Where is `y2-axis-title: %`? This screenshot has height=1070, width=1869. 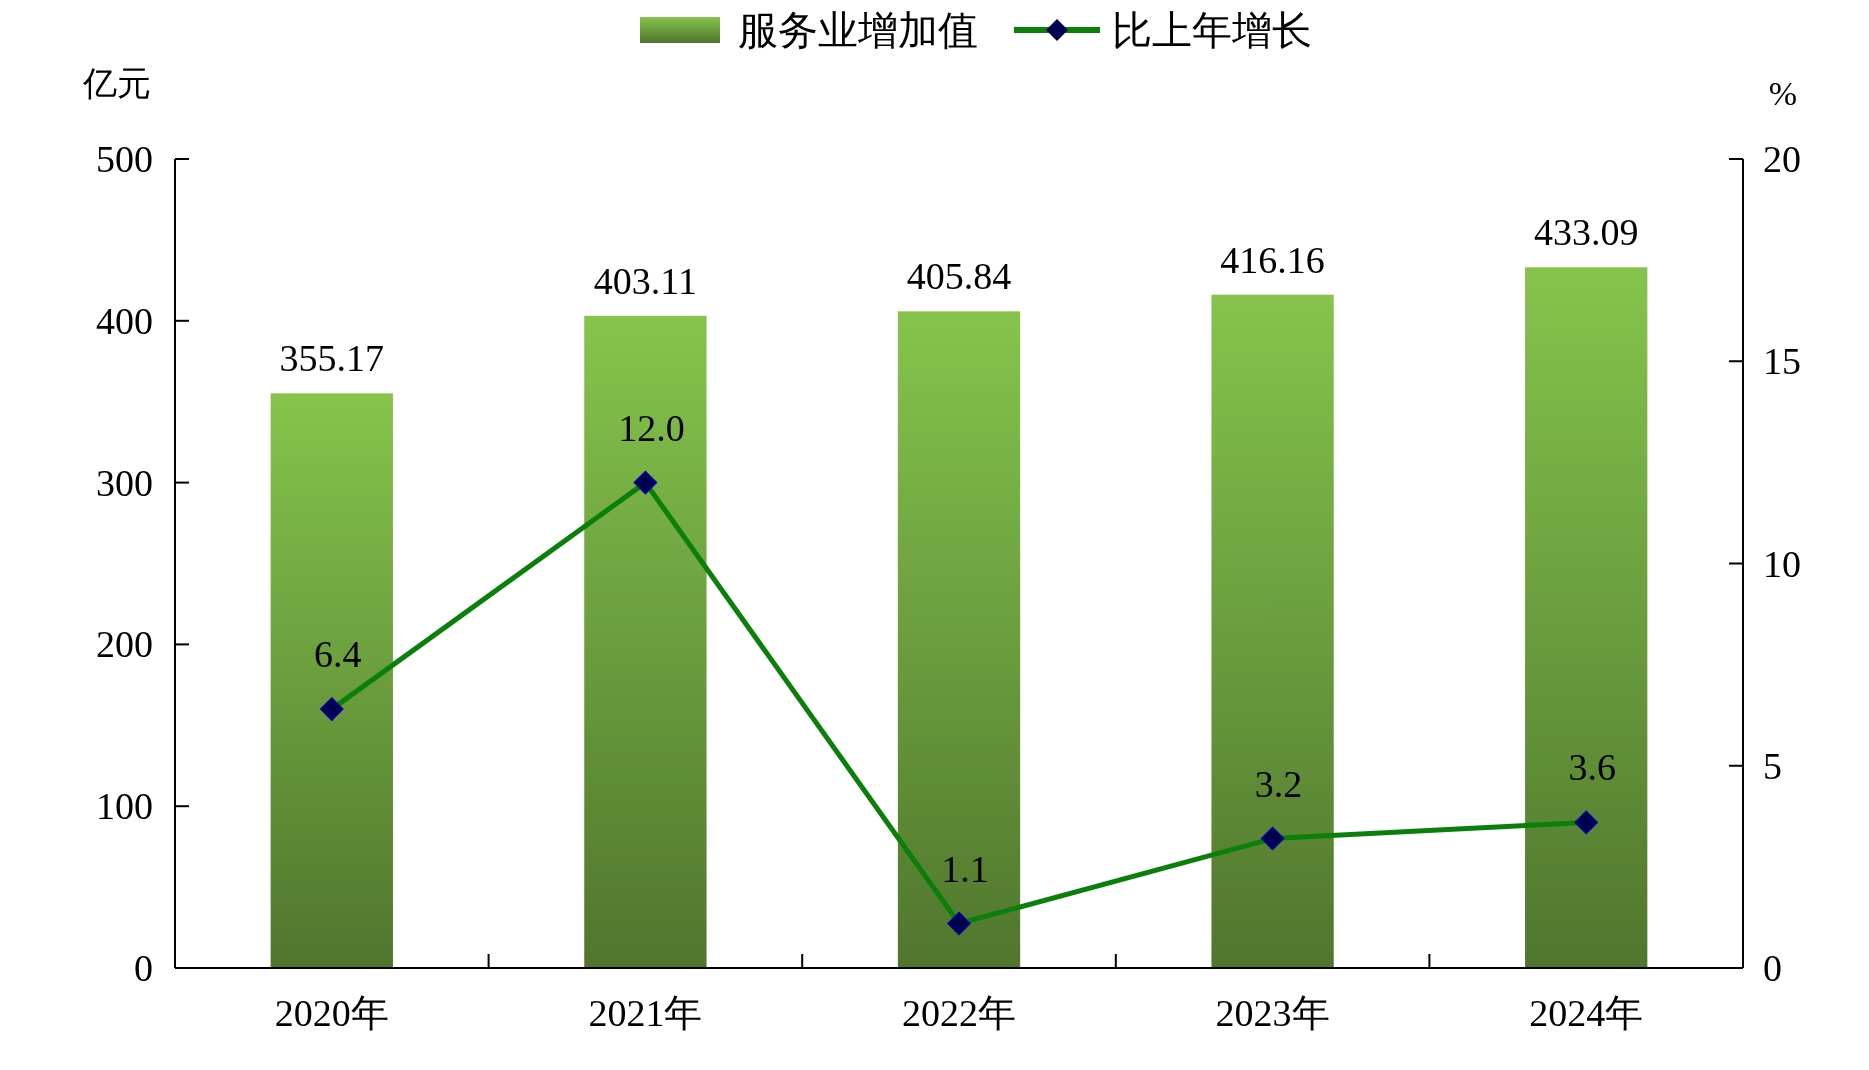
y2-axis-title: % is located at coordinates (1783, 93).